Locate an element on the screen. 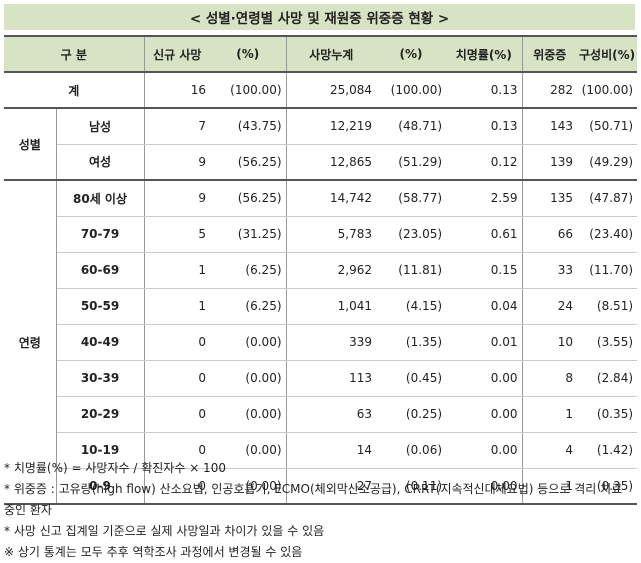 Image resolution: width=641 pixels, height=563 pixels. age-row: 50-59 1 (6.25) 1,041 (4.15) 0.04 24 (8.51) is located at coordinates (321, 306).